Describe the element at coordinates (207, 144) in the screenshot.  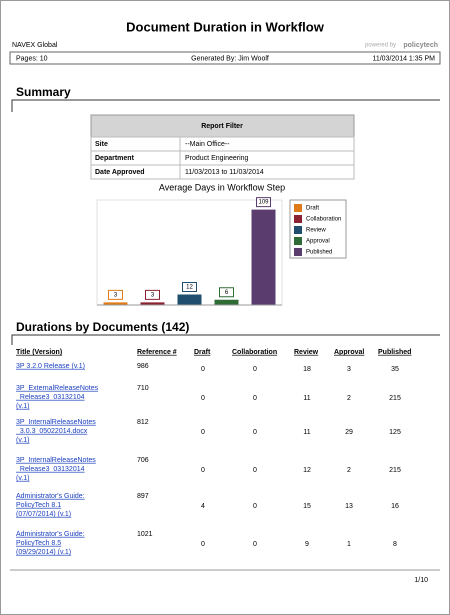
I see `filter-value: --Main Office--` at that location.